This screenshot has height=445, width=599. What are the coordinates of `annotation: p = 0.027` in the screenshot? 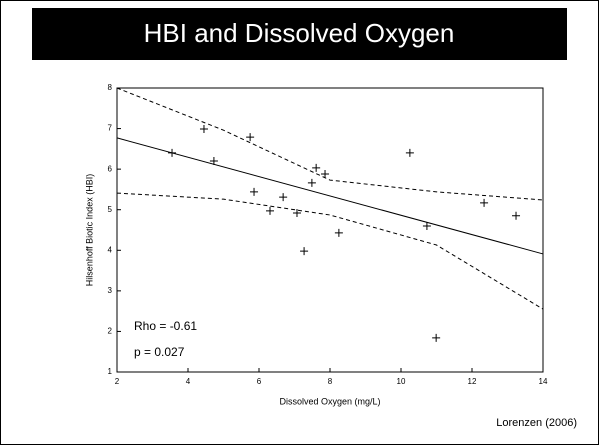 It's located at (159, 352).